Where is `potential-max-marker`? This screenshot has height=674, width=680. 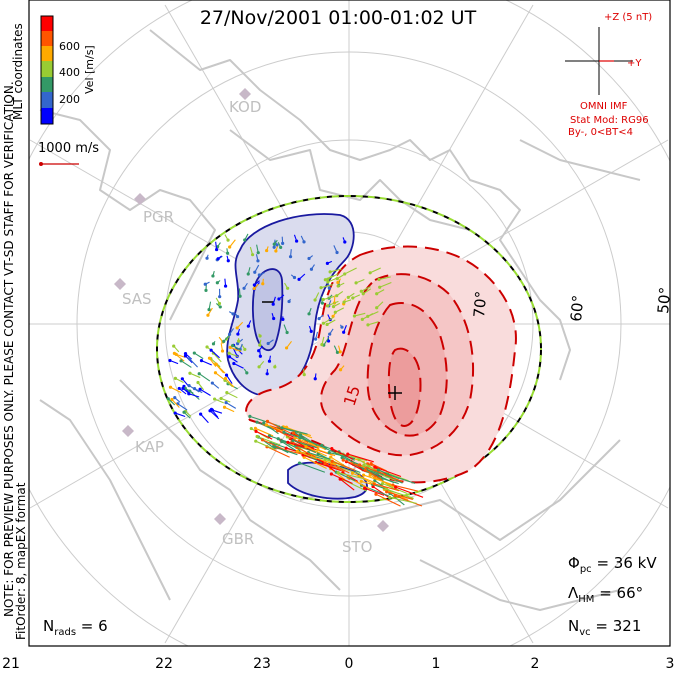 potential-max-marker is located at coordinates (395, 393).